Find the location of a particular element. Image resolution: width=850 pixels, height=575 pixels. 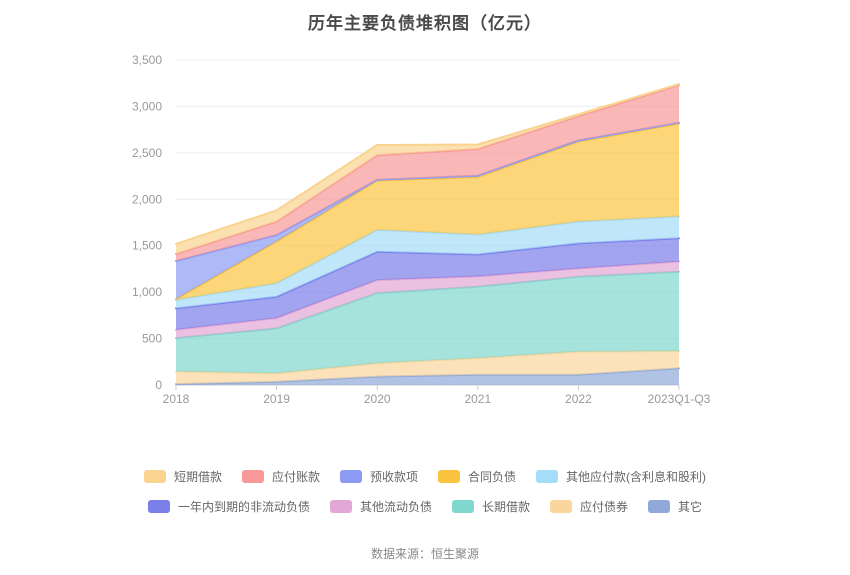

y-axis-tick-label: 3,500 is located at coordinates (147, 60).